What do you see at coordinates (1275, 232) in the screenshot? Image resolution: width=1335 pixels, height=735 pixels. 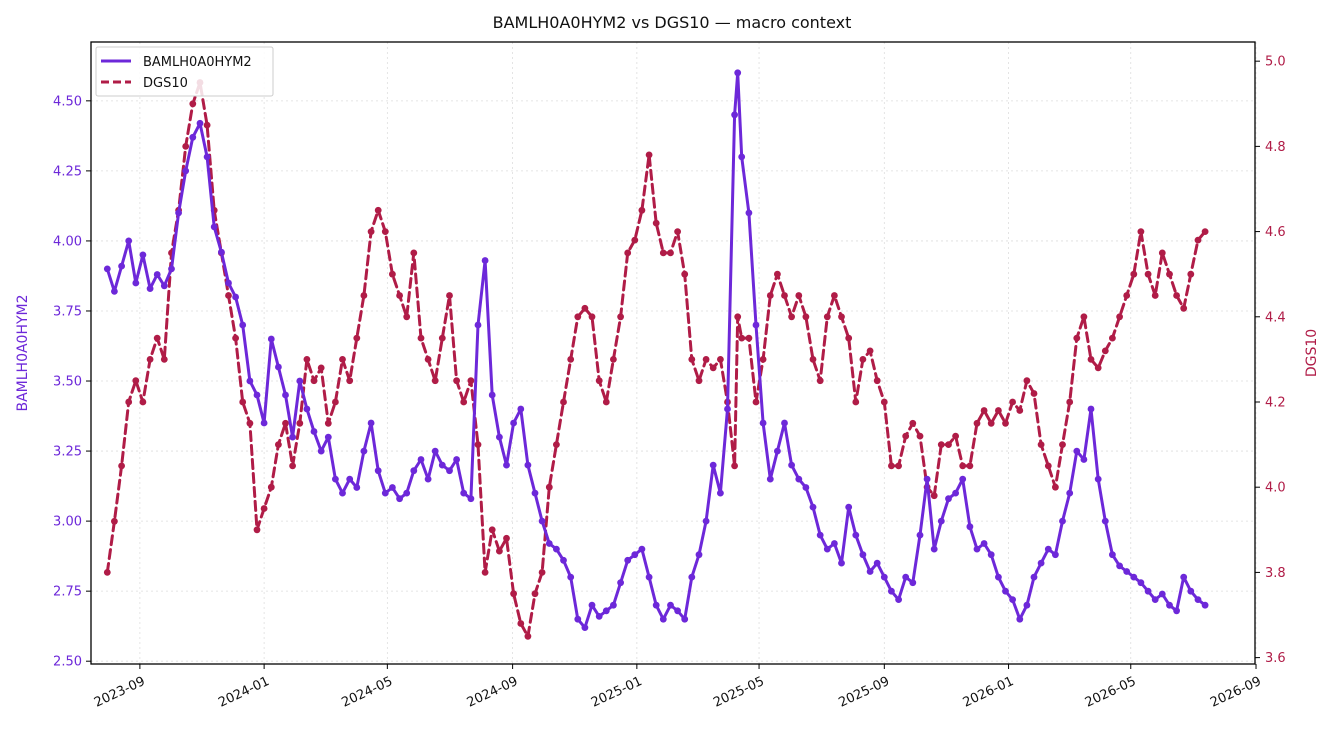 I see `y-right-tick-label: 4.6` at bounding box center [1275, 232].